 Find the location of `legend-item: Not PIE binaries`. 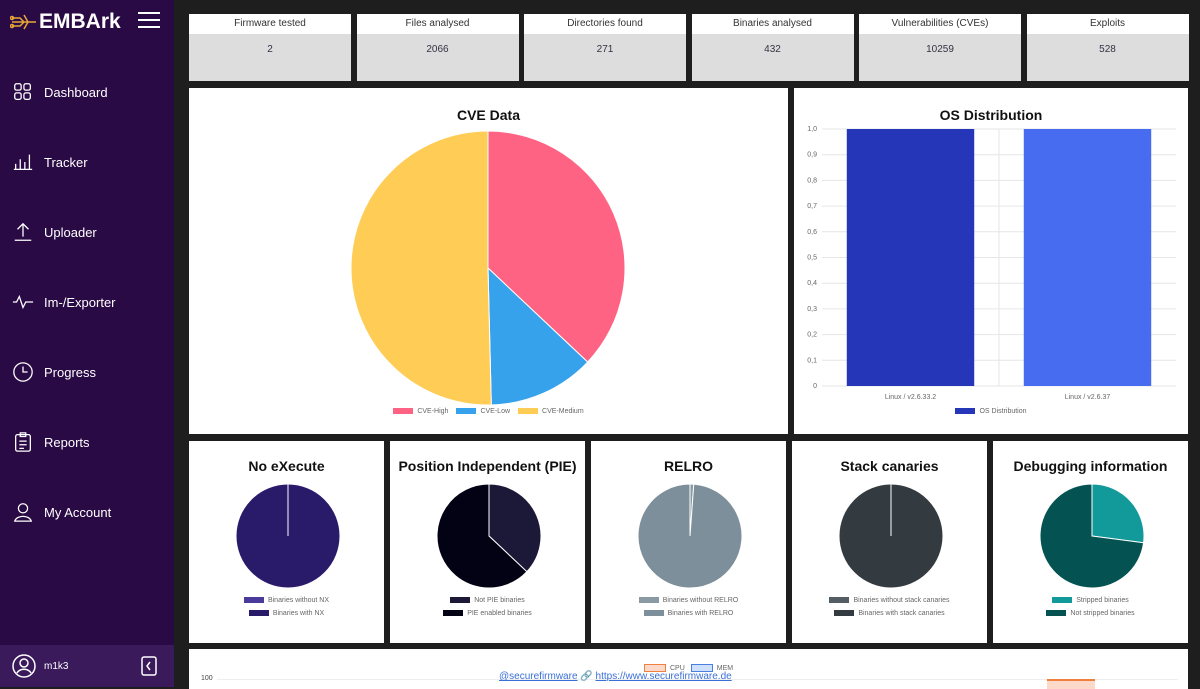

legend-item: Not PIE binaries is located at coordinates (487, 600).